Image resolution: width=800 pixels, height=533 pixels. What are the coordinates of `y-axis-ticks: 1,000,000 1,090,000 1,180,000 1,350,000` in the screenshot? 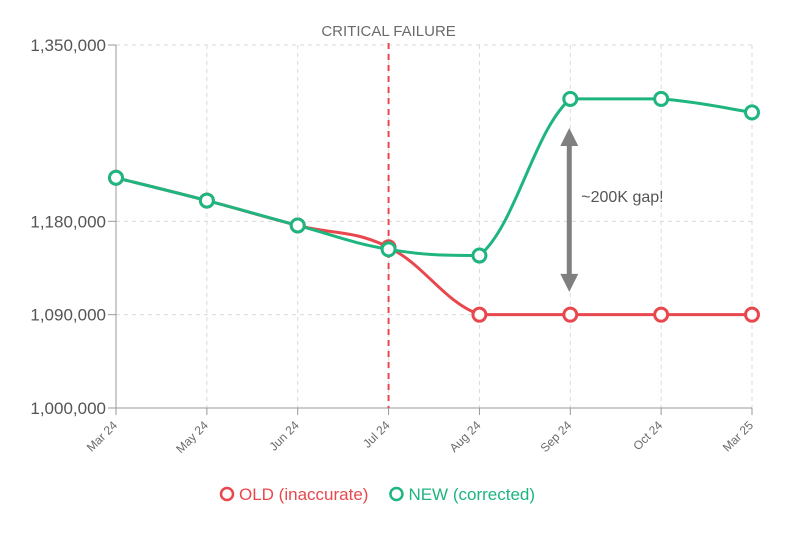 It's located at (73, 227).